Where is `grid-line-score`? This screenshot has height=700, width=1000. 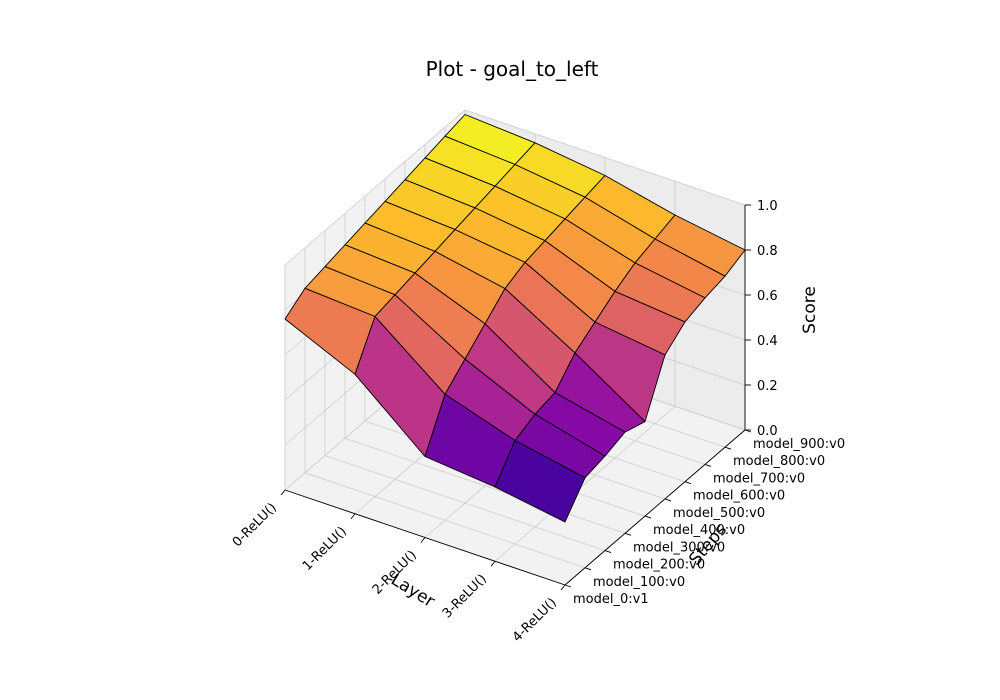 grid-line-score is located at coordinates (515, 187).